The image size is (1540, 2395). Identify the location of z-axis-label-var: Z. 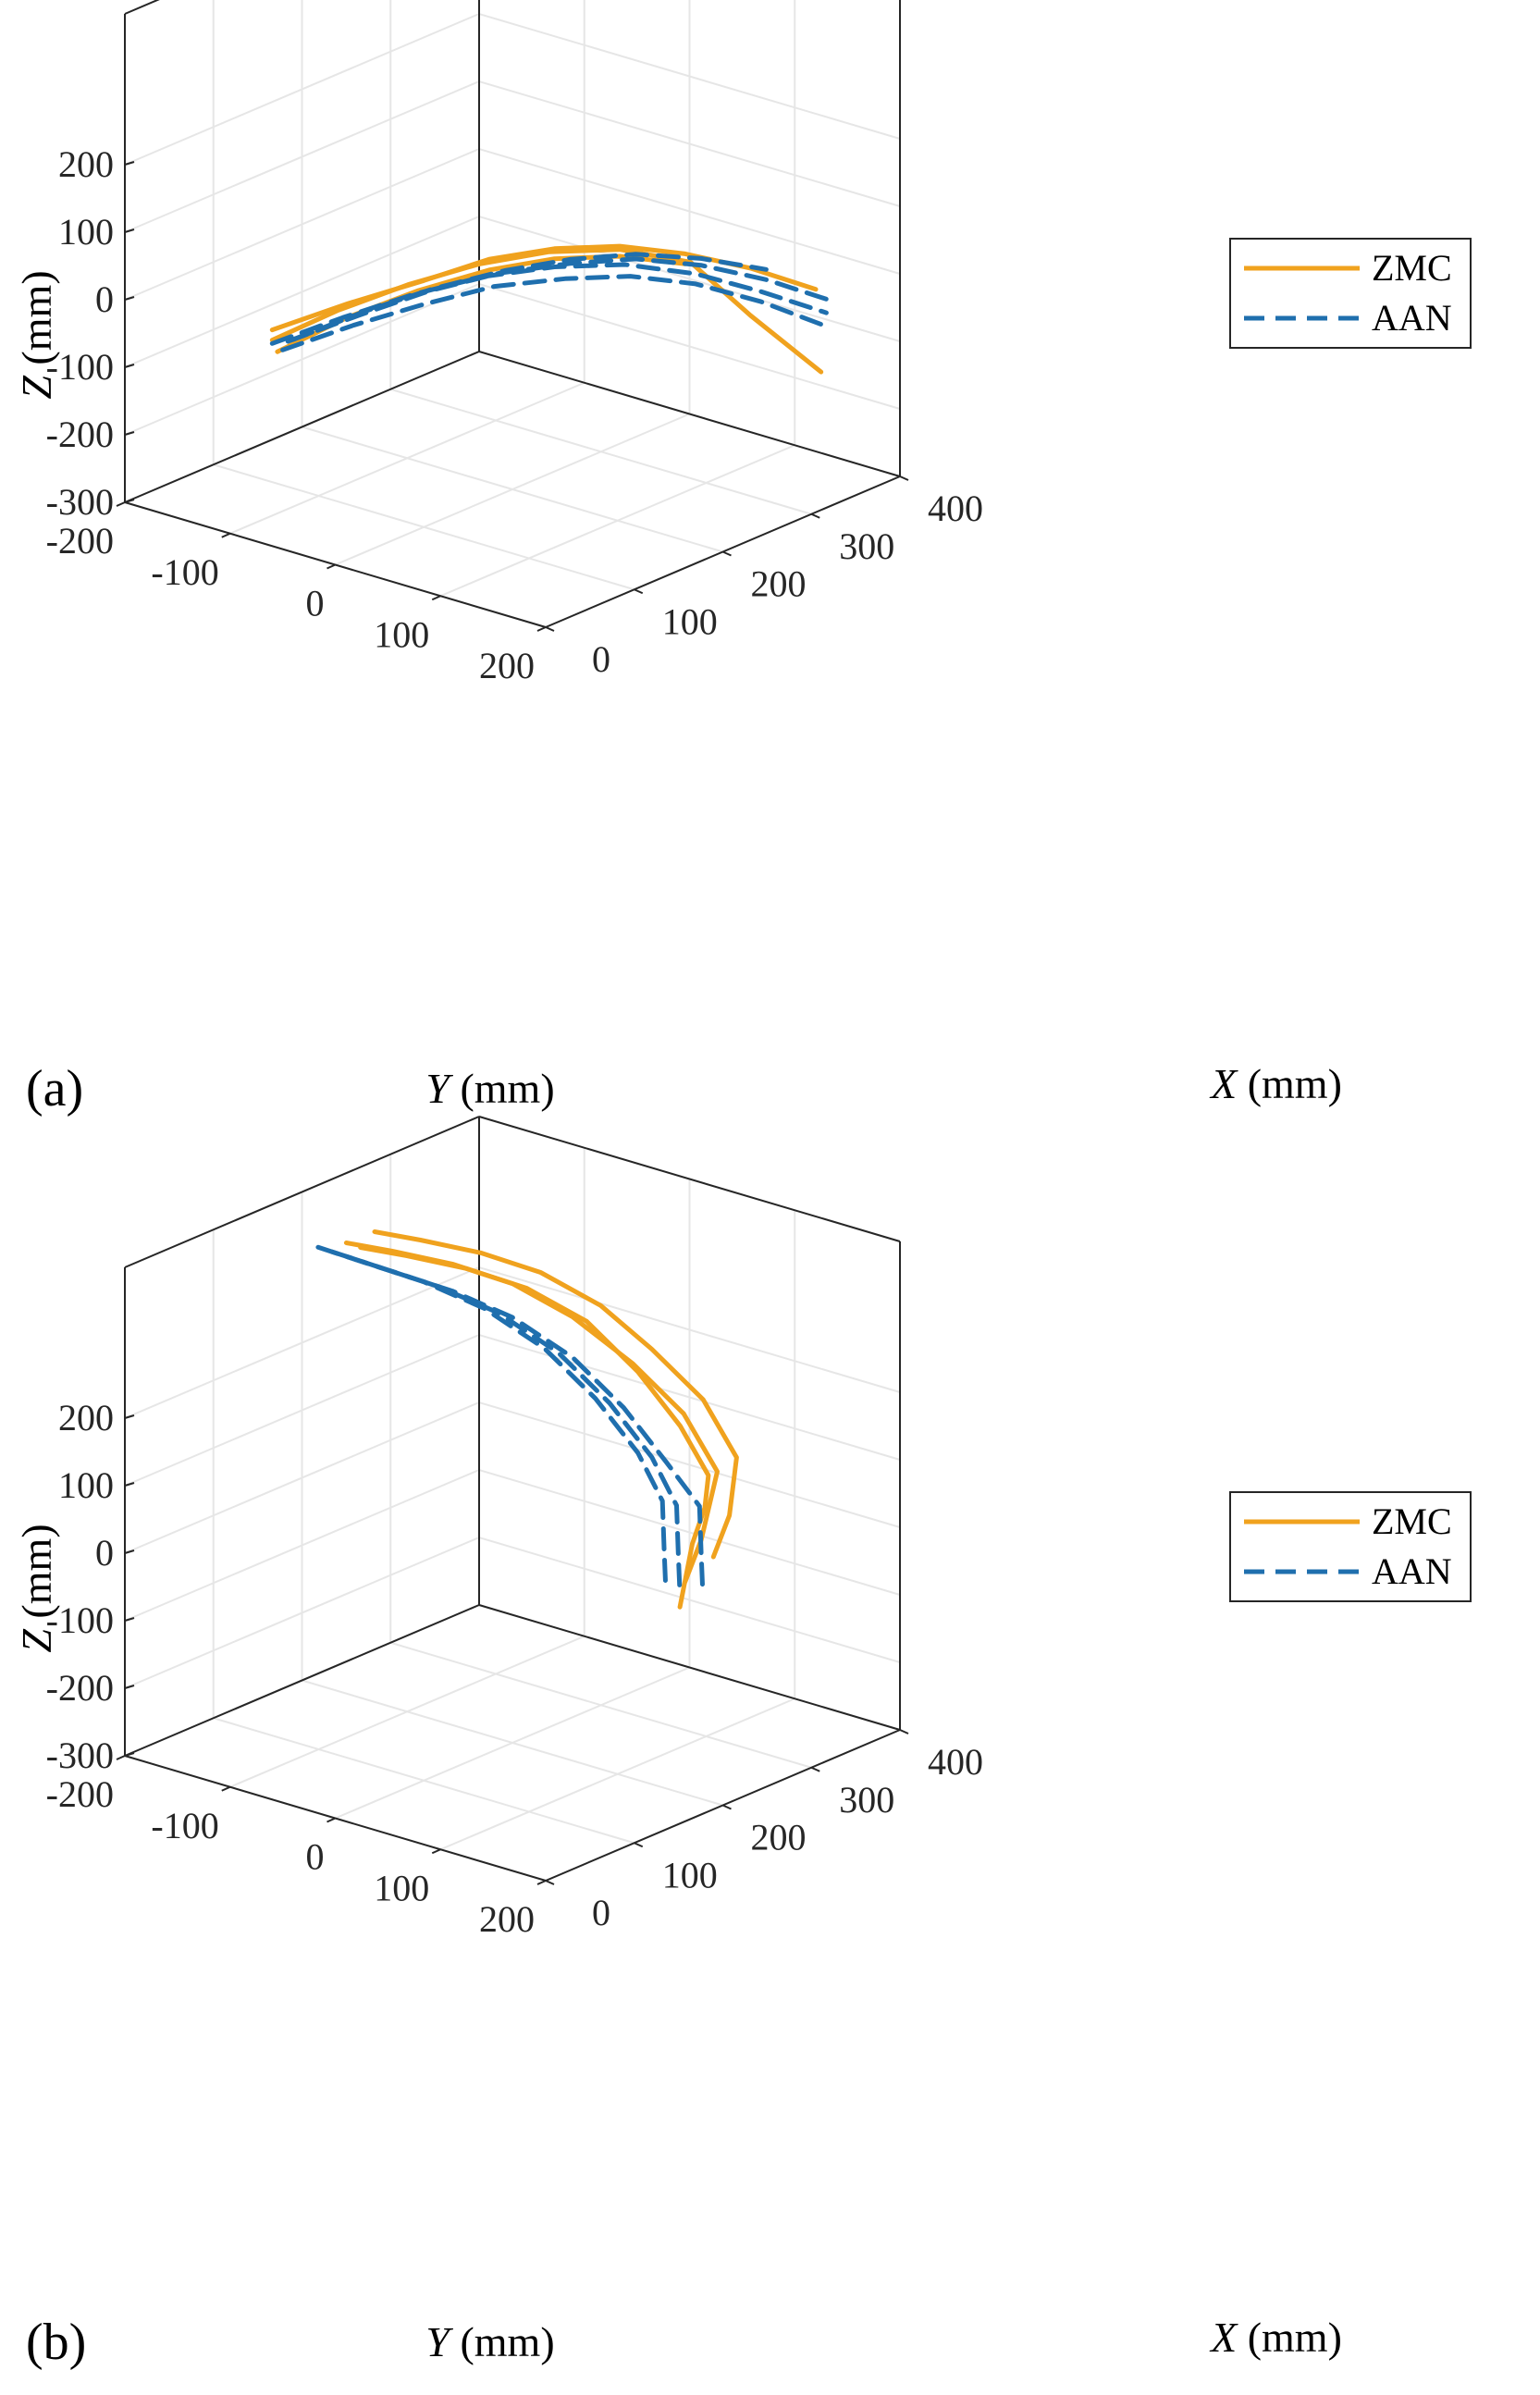
(36, 1641).